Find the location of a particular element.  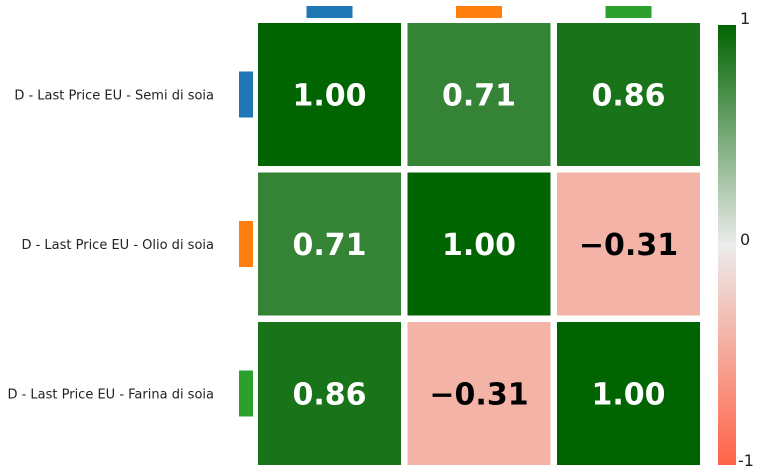

colorbar: 1 0 -1 is located at coordinates (736, 239).